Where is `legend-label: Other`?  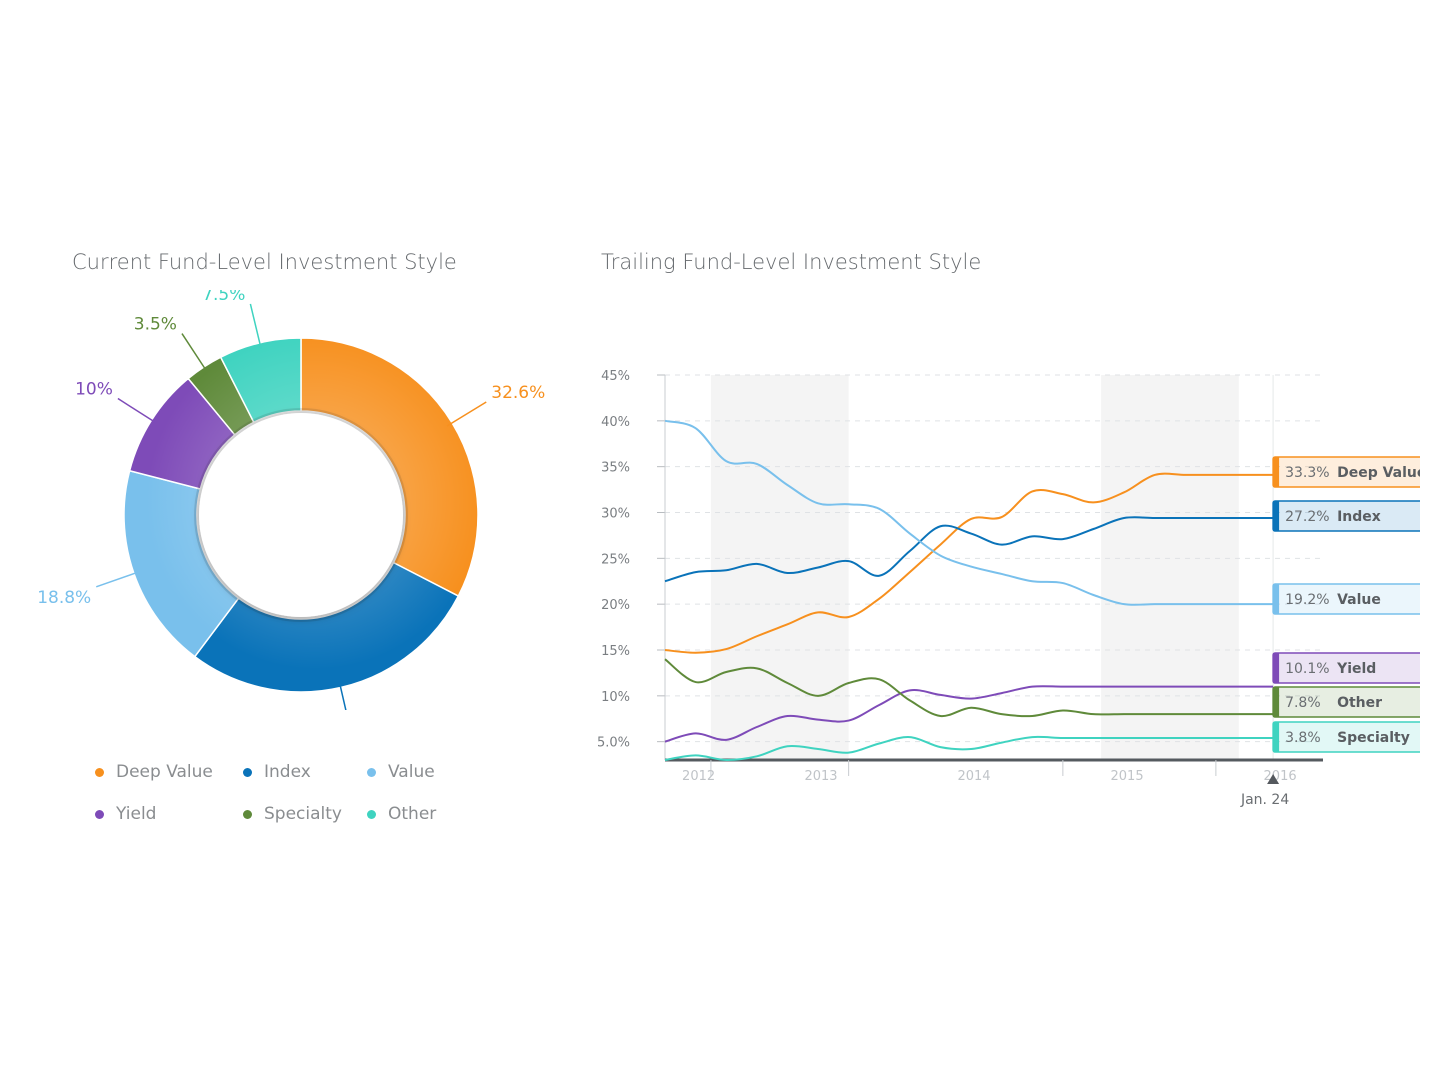
legend-label: Other is located at coordinates (412, 814).